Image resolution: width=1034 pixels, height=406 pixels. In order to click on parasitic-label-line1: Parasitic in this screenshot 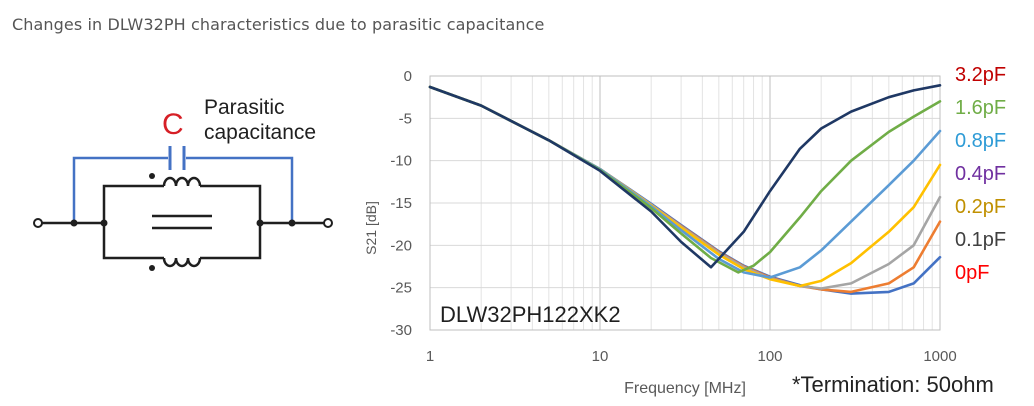, I will do `click(244, 107)`.